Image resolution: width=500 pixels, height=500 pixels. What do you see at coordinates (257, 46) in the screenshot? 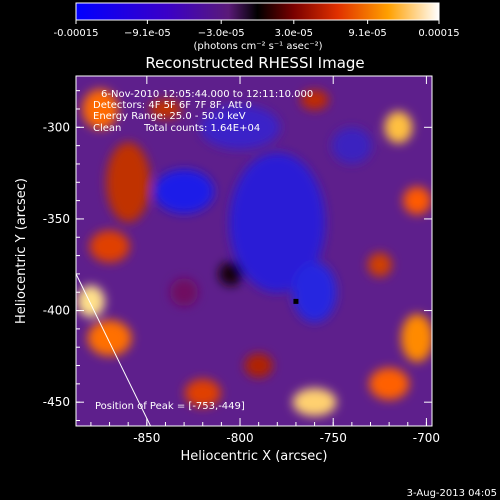
I see `colorbar-units: (photons cm⁻² s⁻¹ asec⁻²)` at bounding box center [257, 46].